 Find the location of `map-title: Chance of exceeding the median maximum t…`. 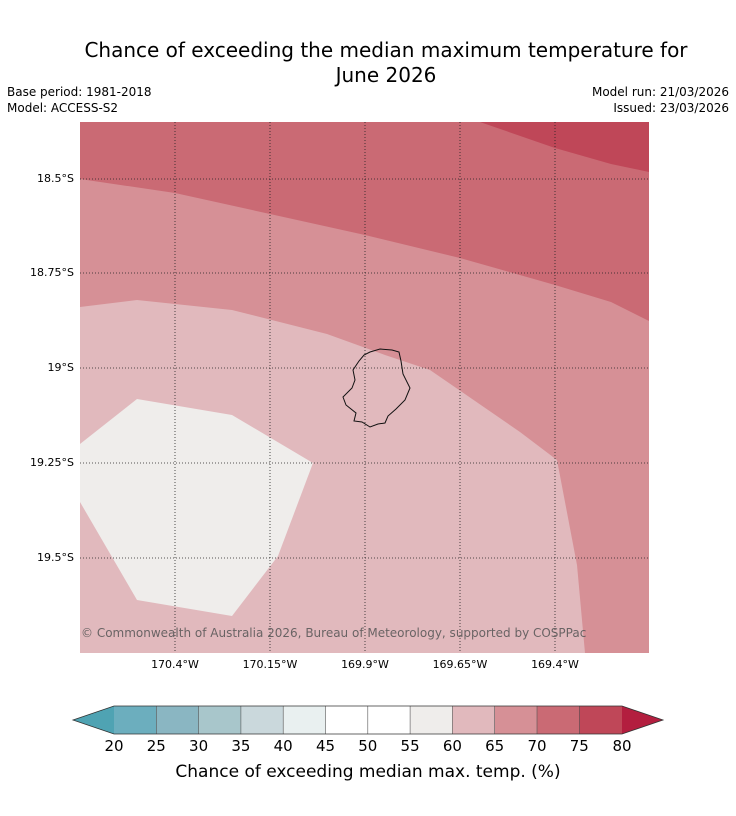

map-title: Chance of exceeding the median maximum t… is located at coordinates (368, 63).